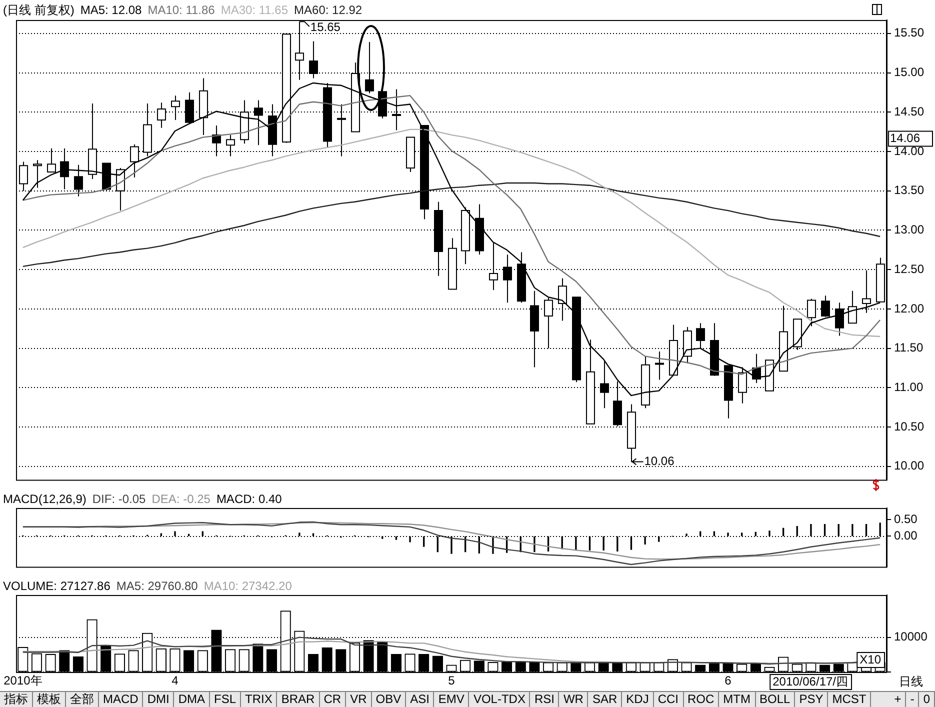 This screenshot has height=707, width=935. What do you see at coordinates (328, 10) in the screenshot?
I see `text: MA60: 12.92` at bounding box center [328, 10].